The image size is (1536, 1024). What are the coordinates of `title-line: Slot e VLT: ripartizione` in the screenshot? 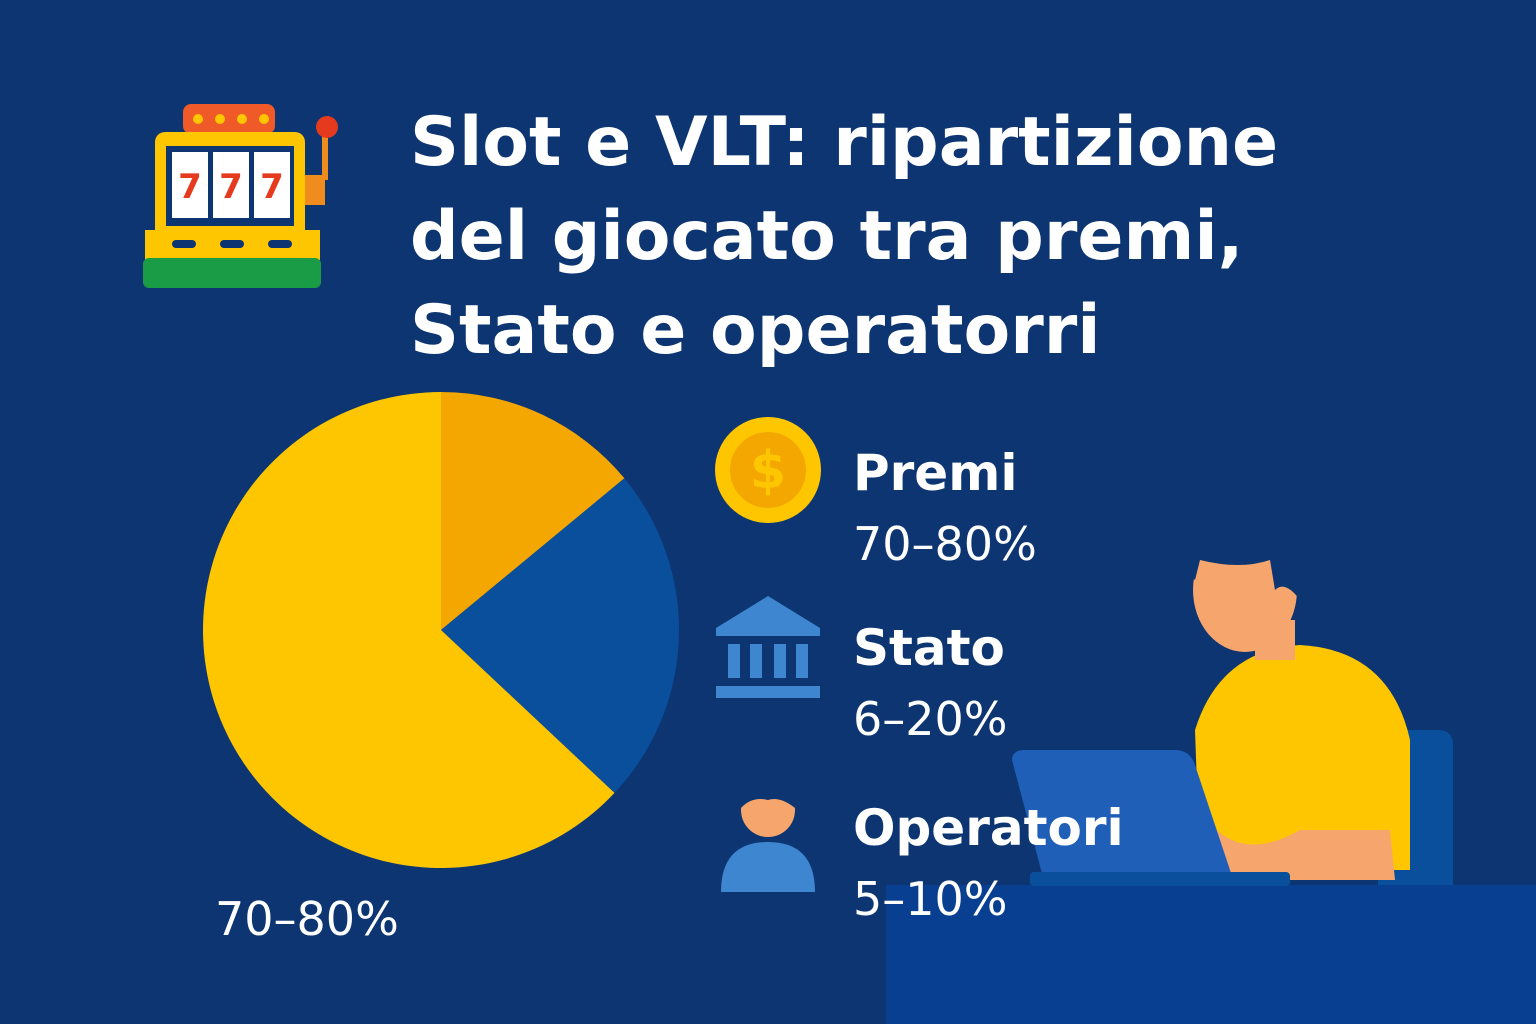 It's located at (844, 142).